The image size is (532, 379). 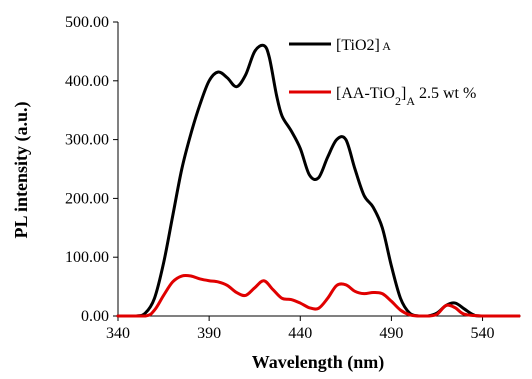 What do you see at coordinates (87, 140) in the screenshot?
I see `y-tick-label: 300.00` at bounding box center [87, 140].